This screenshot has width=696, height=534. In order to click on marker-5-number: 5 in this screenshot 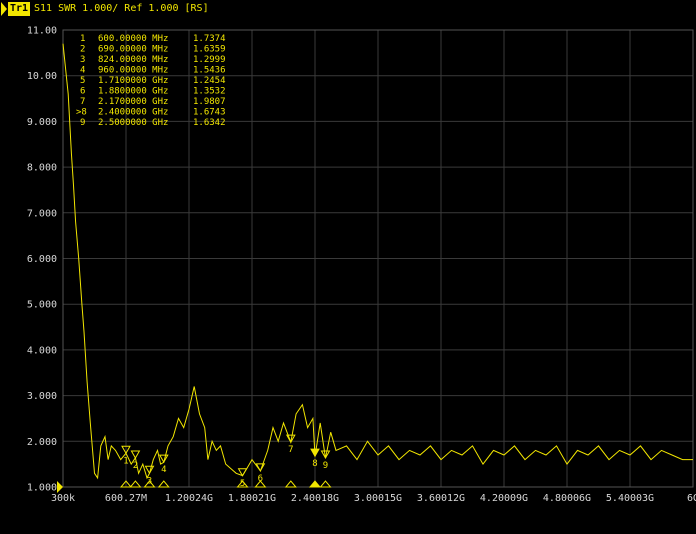, I will do `click(242, 484)`.